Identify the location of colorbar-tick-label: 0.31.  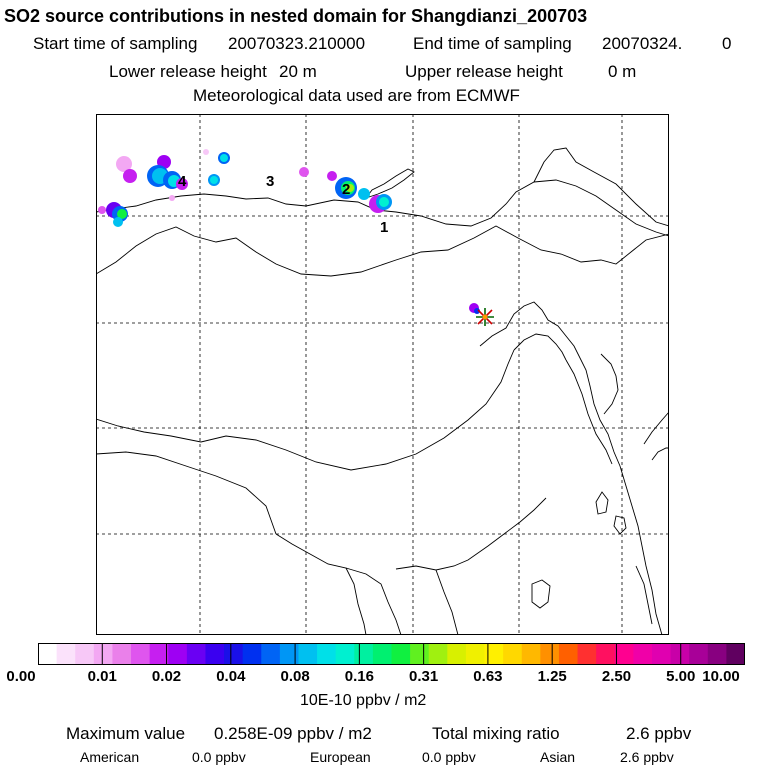
(424, 676).